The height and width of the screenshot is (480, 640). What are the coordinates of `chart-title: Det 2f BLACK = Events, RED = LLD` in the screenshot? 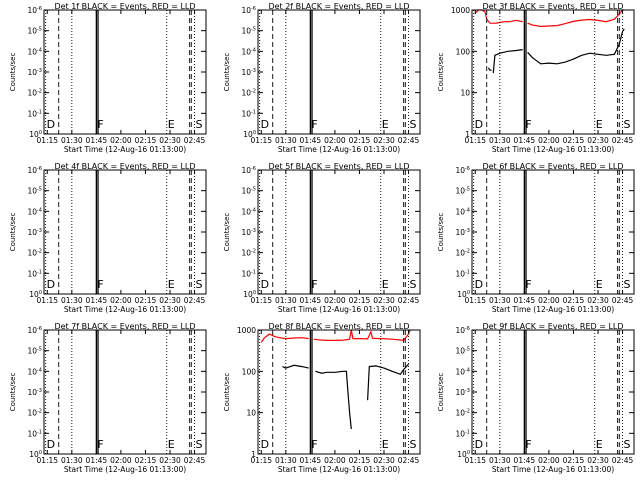 It's located at (338, 6).